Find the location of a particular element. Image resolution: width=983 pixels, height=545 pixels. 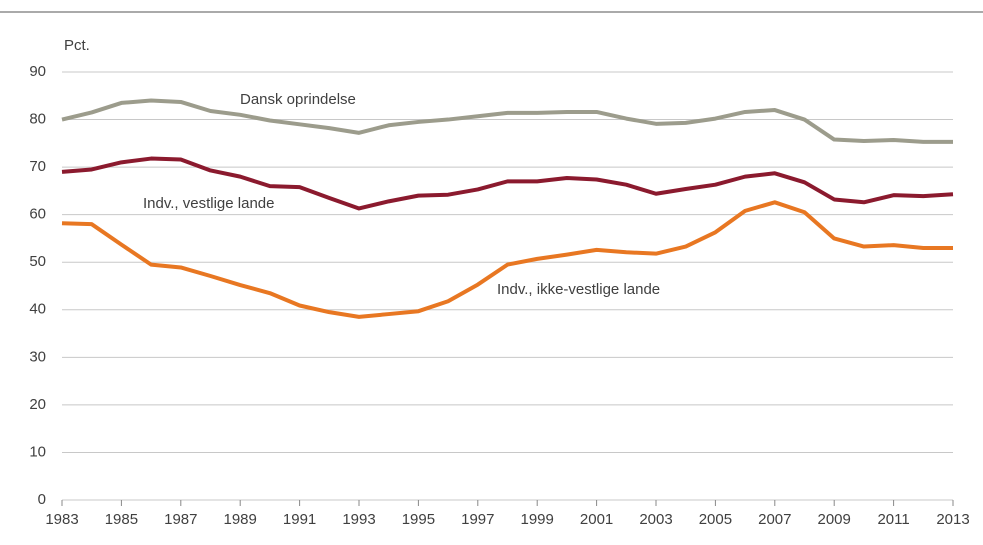

series-label: Dansk oprindelse is located at coordinates (298, 99).